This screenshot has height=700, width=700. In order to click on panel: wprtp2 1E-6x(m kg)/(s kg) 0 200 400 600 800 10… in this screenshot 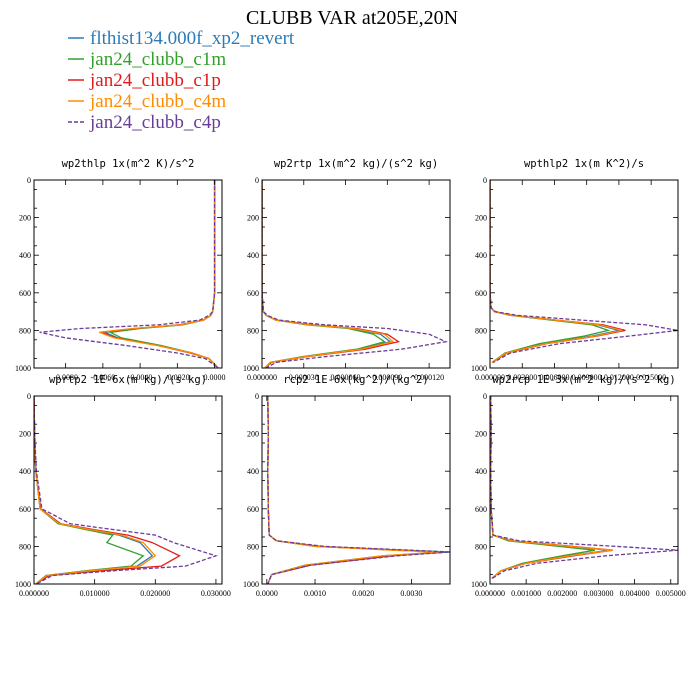, I will do `click(123, 486)`.